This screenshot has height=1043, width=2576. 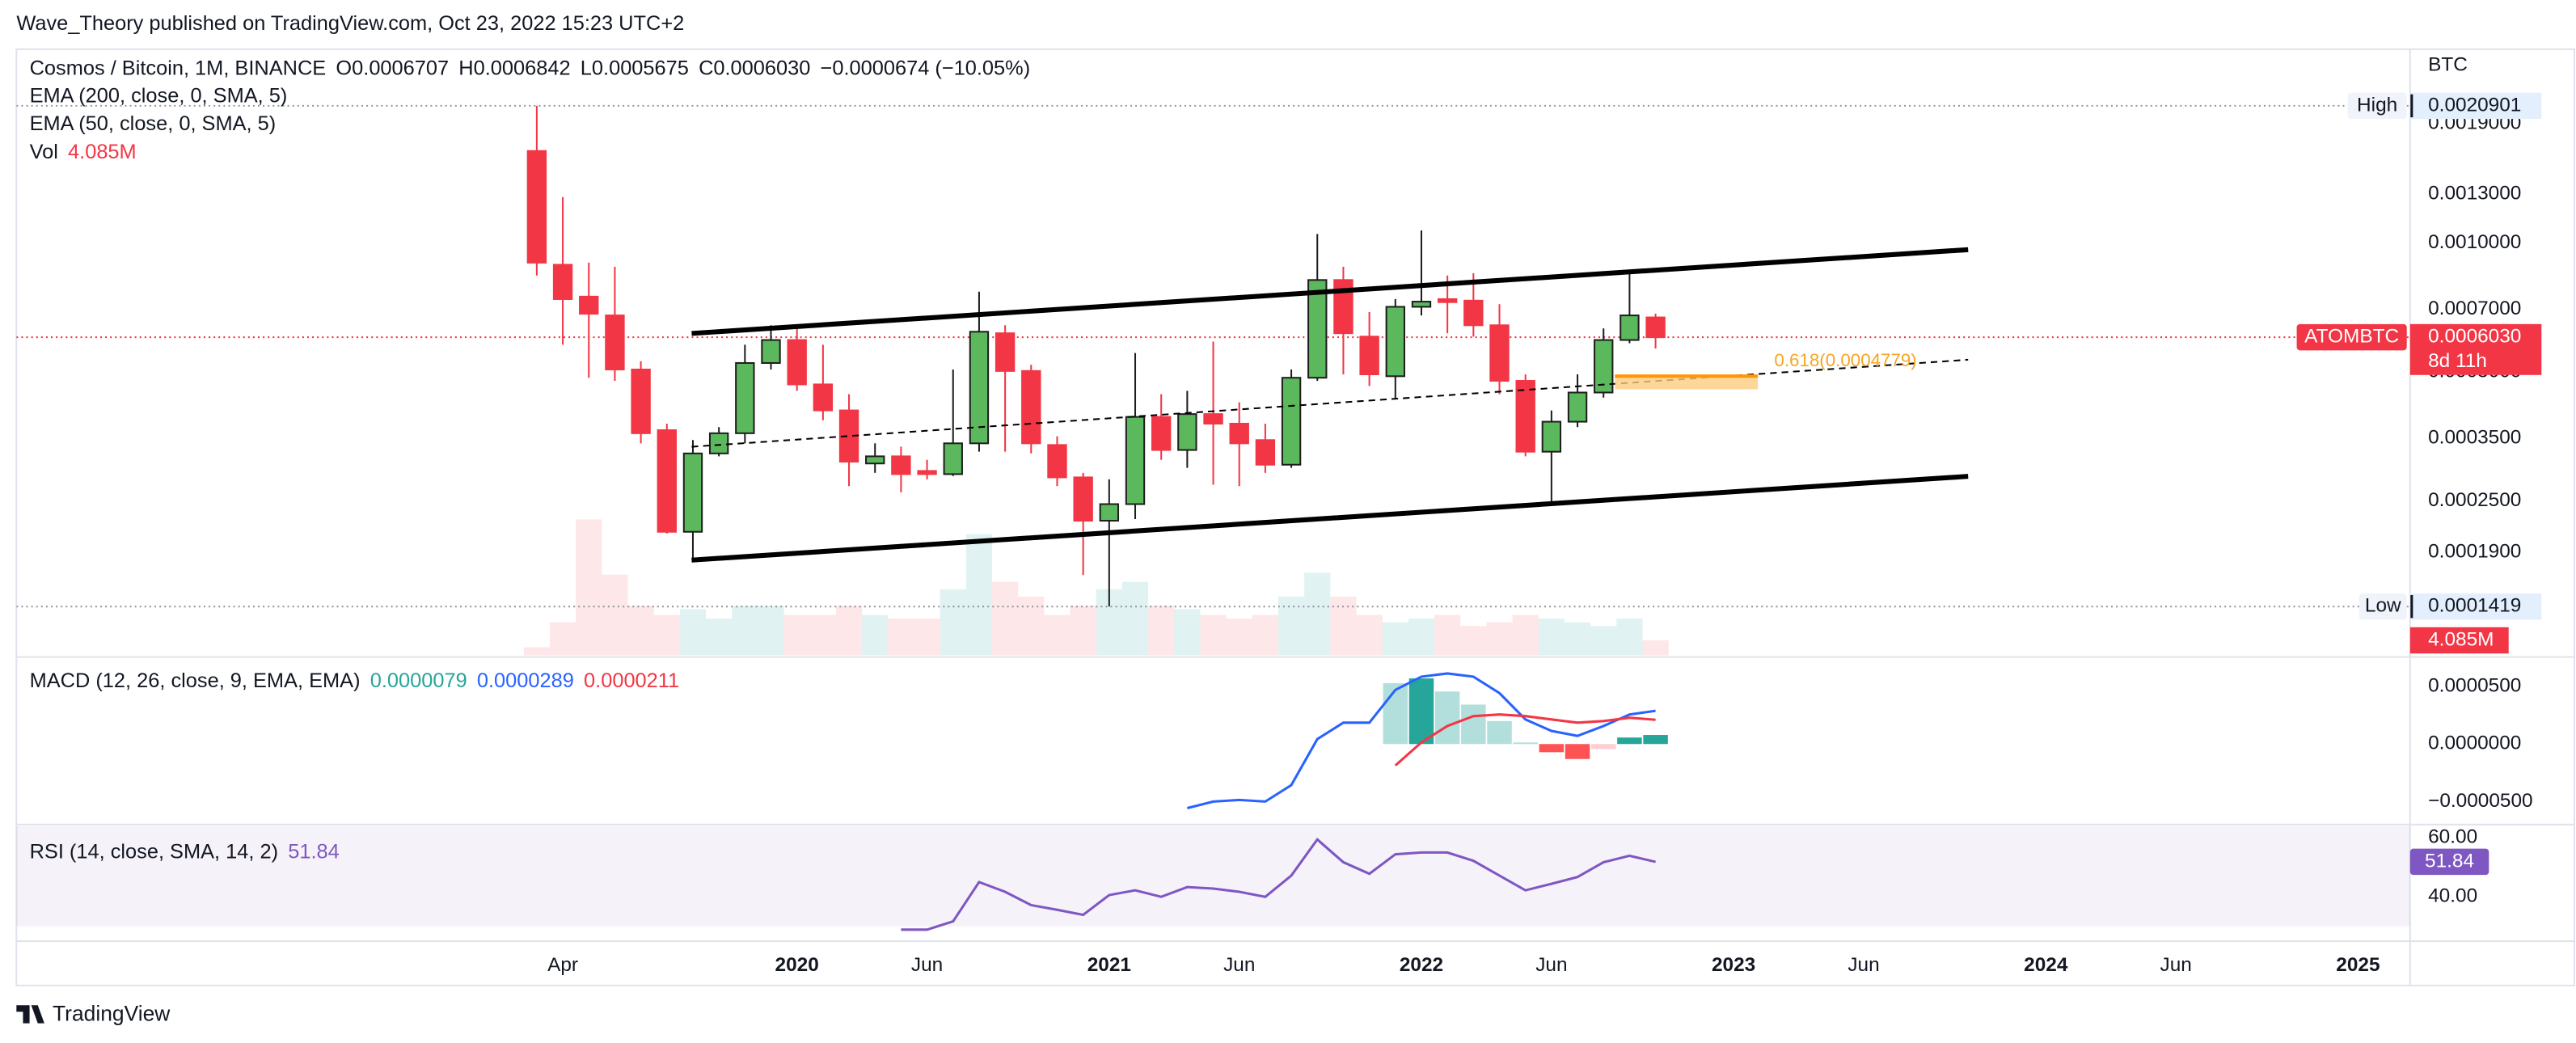 I want to click on fib-zone, so click(x=1687, y=383).